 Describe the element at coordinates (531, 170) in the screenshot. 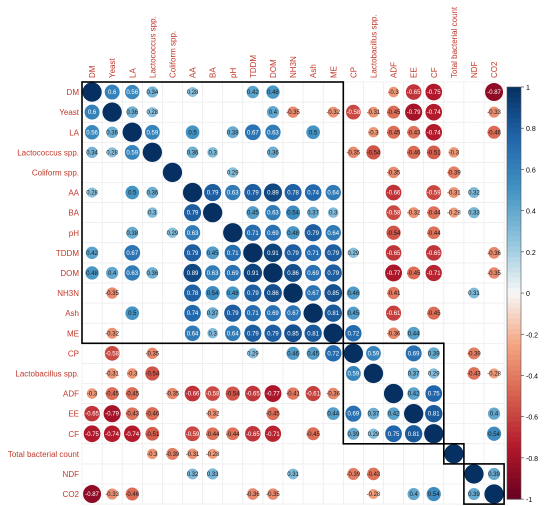

I see `colorbar-tick-label: 0.6` at that location.